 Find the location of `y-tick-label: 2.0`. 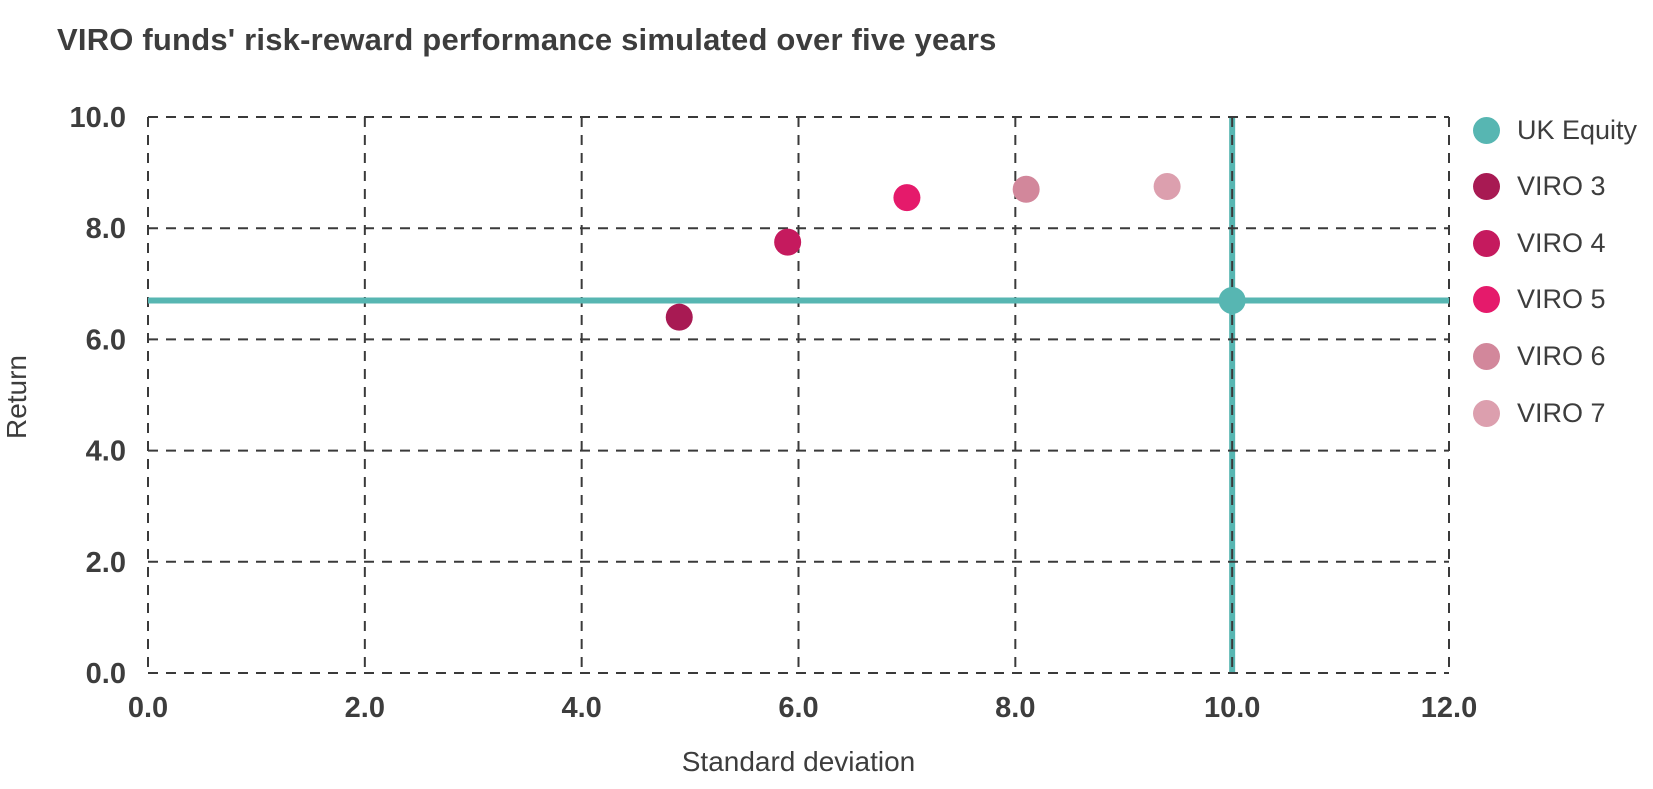

y-tick-label: 2.0 is located at coordinates (106, 563).